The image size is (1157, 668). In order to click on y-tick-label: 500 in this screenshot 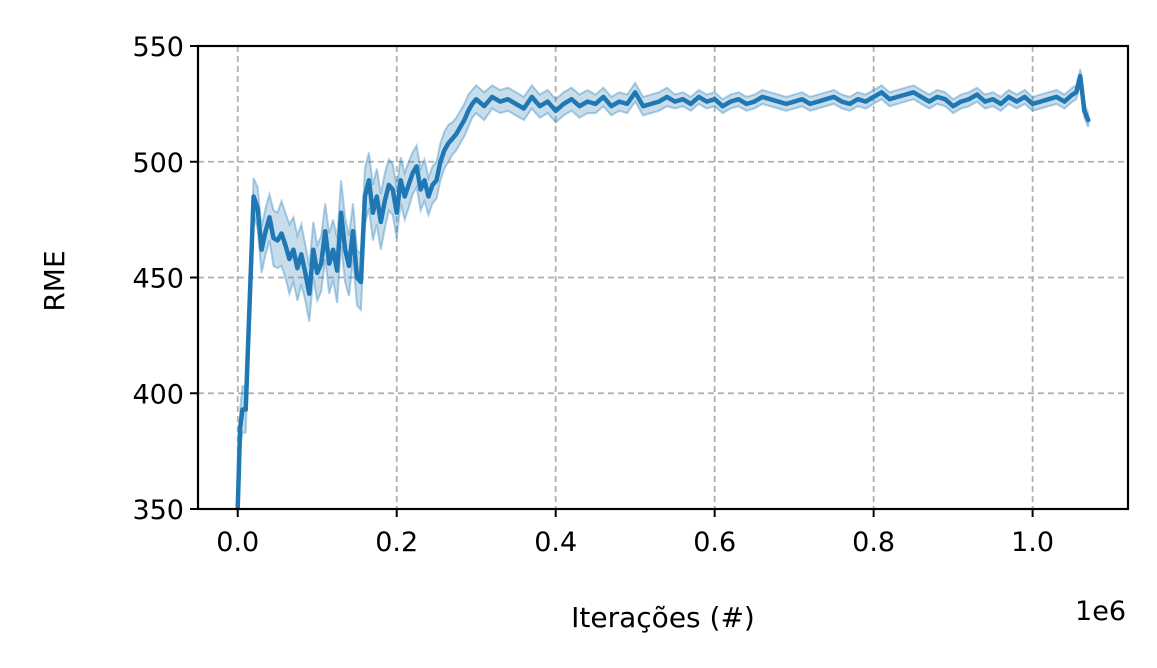, I will do `click(158, 163)`.